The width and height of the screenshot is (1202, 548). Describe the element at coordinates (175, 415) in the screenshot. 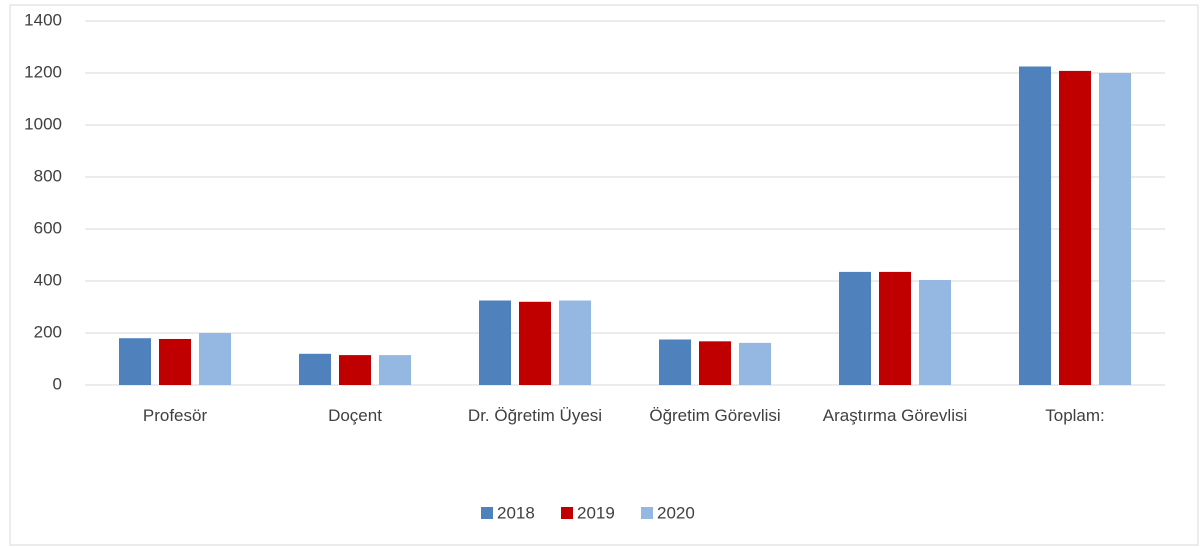

I see `x-tick-label: Profesör` at that location.